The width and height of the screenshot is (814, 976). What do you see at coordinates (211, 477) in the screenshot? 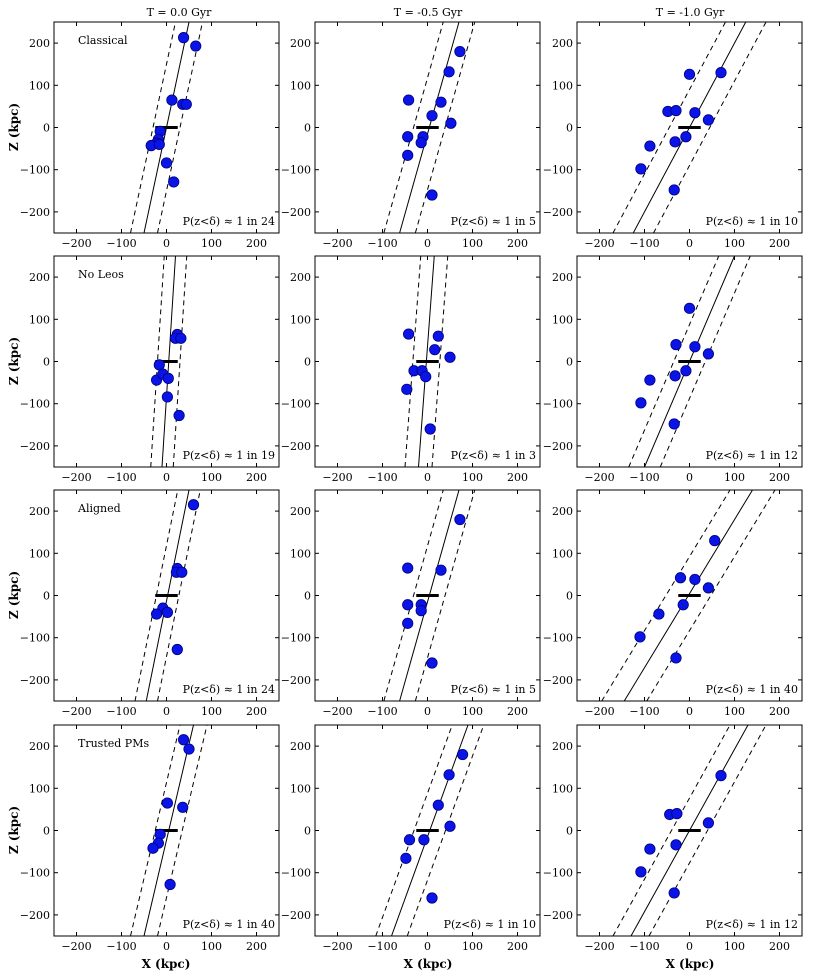
I see `xtick-label-r1c0-3: 100` at bounding box center [211, 477].